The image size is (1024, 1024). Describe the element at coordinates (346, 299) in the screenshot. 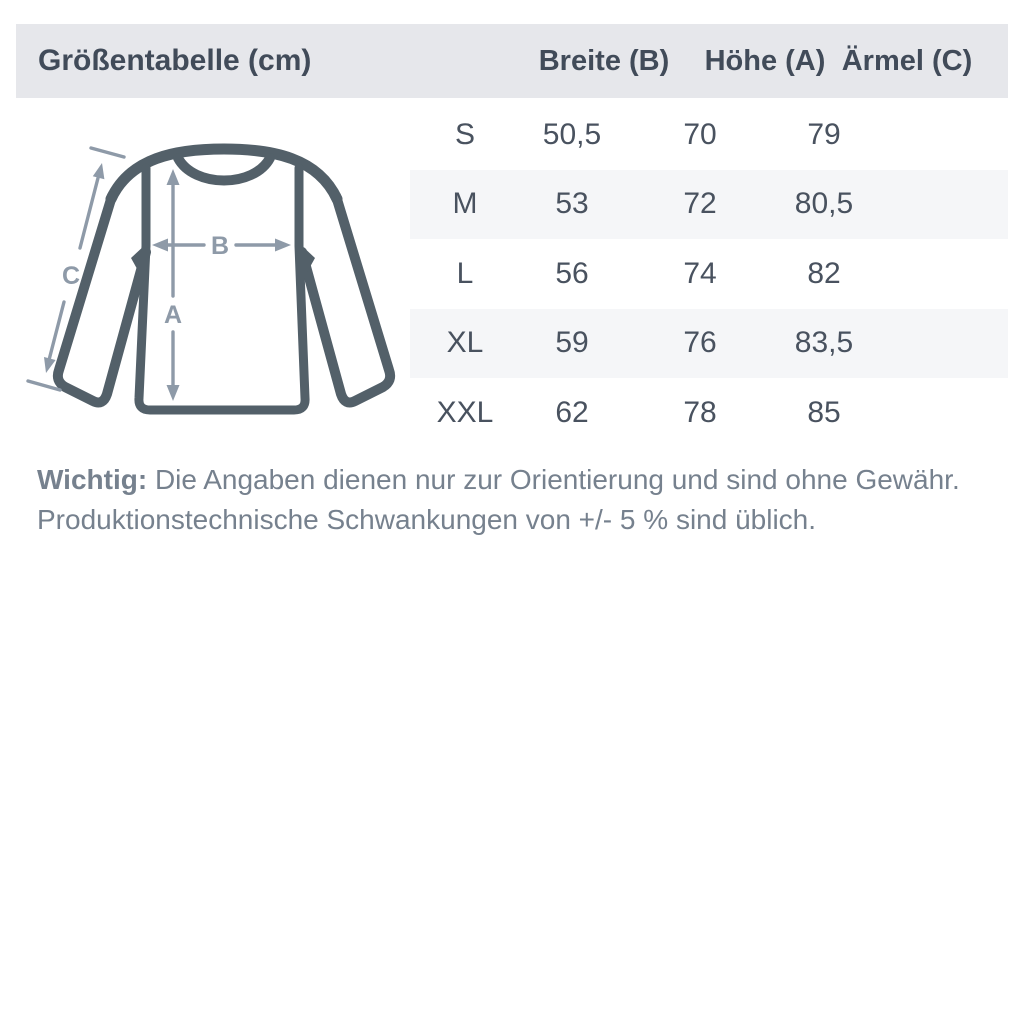

I see `right-sleeve-outline` at that location.